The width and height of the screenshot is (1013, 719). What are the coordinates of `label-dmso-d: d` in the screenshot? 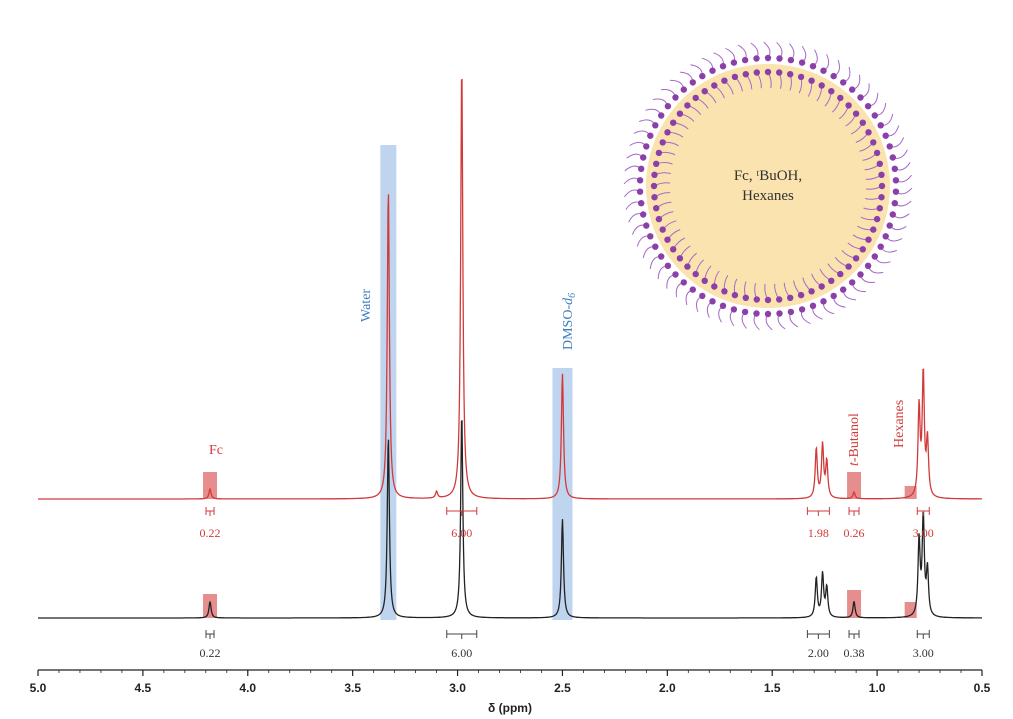 It's located at (568, 301).